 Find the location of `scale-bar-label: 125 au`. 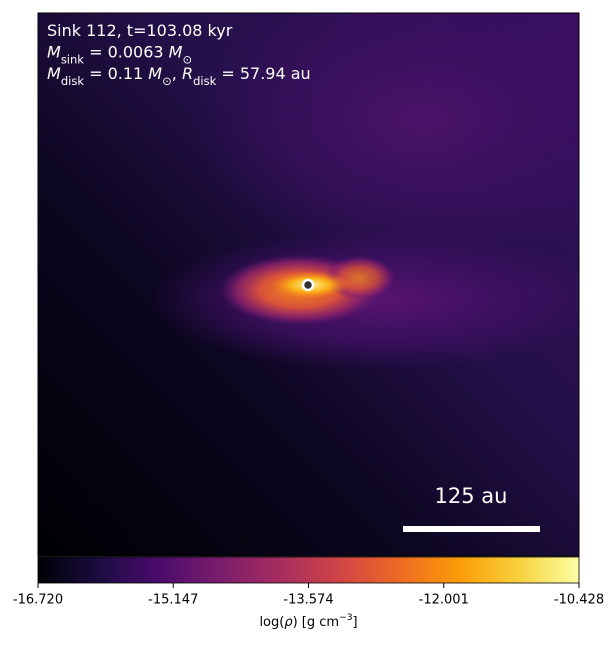

scale-bar-label: 125 au is located at coordinates (471, 496).